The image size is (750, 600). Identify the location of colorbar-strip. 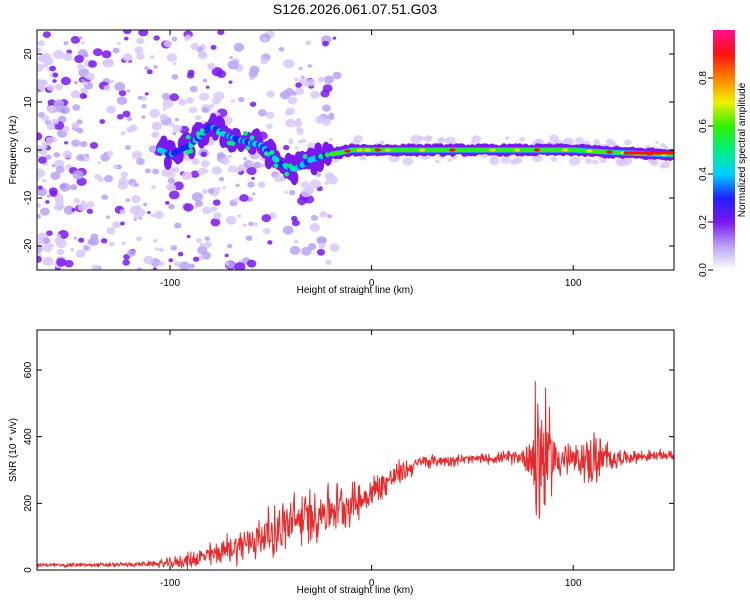
(724, 150).